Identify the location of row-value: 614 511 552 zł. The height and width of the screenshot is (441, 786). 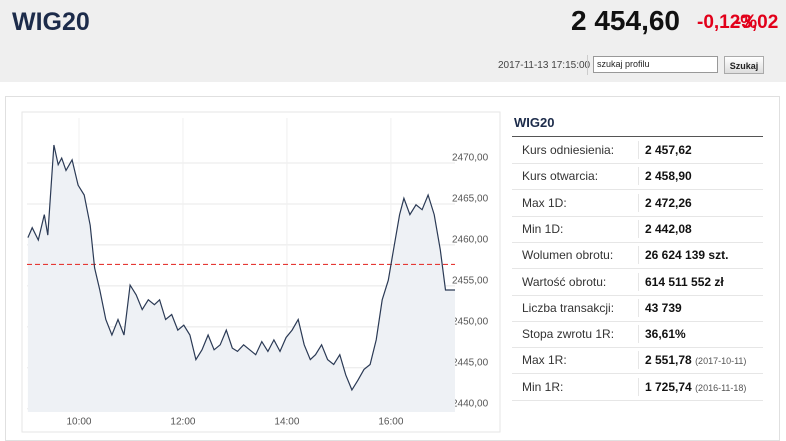
(684, 282).